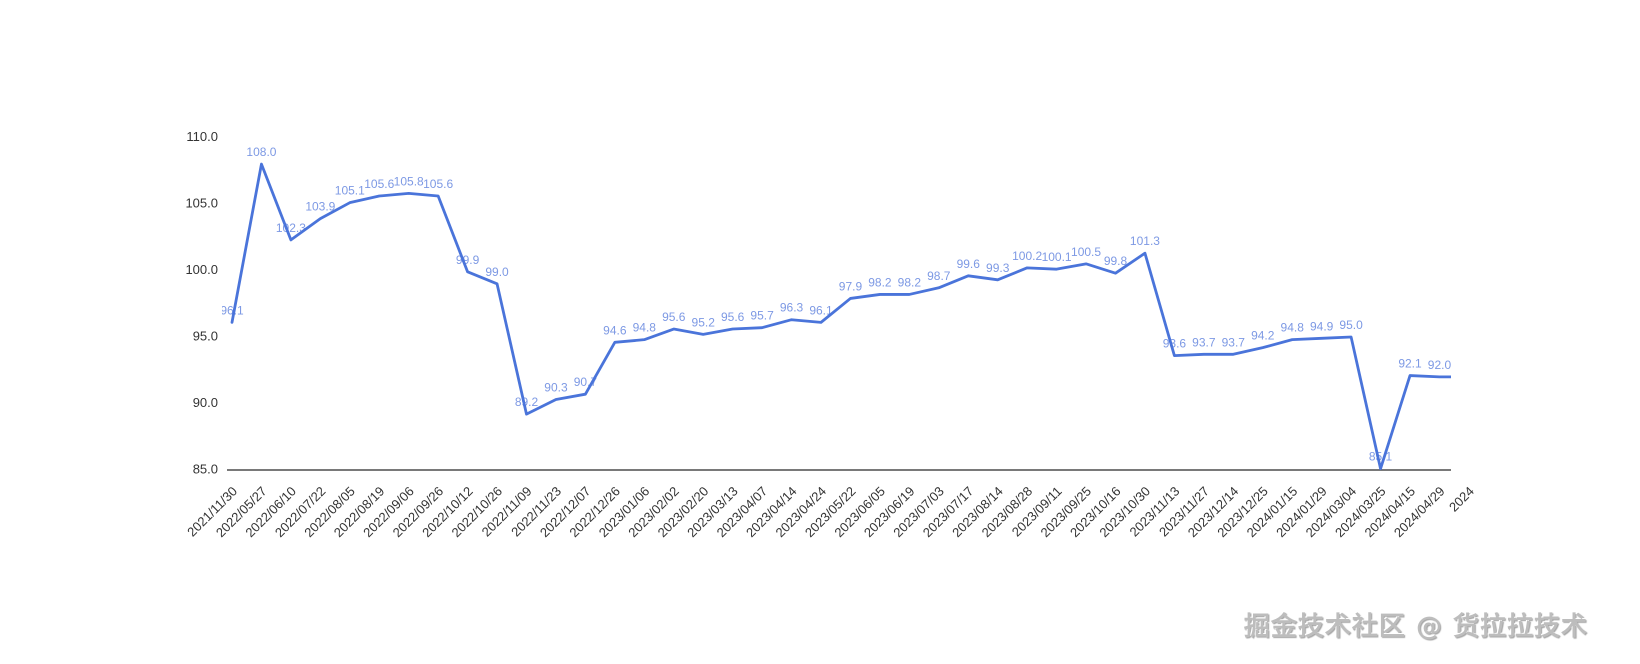 This screenshot has height=664, width=1640. What do you see at coordinates (1027, 256) in the screenshot?
I see `data-point-label: 100.2` at bounding box center [1027, 256].